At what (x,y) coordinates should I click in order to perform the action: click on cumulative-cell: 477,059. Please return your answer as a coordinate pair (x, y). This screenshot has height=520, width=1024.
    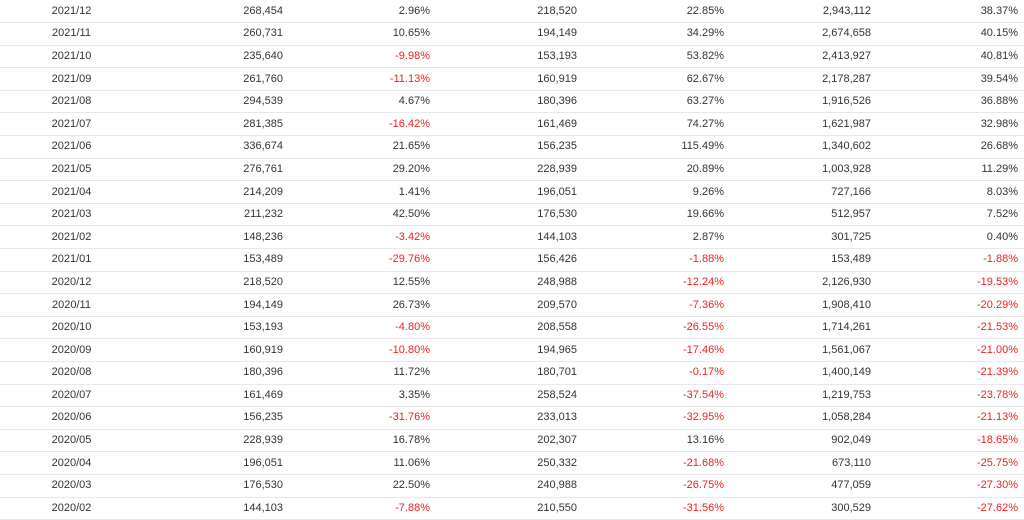
    Looking at the image, I should click on (800, 486).